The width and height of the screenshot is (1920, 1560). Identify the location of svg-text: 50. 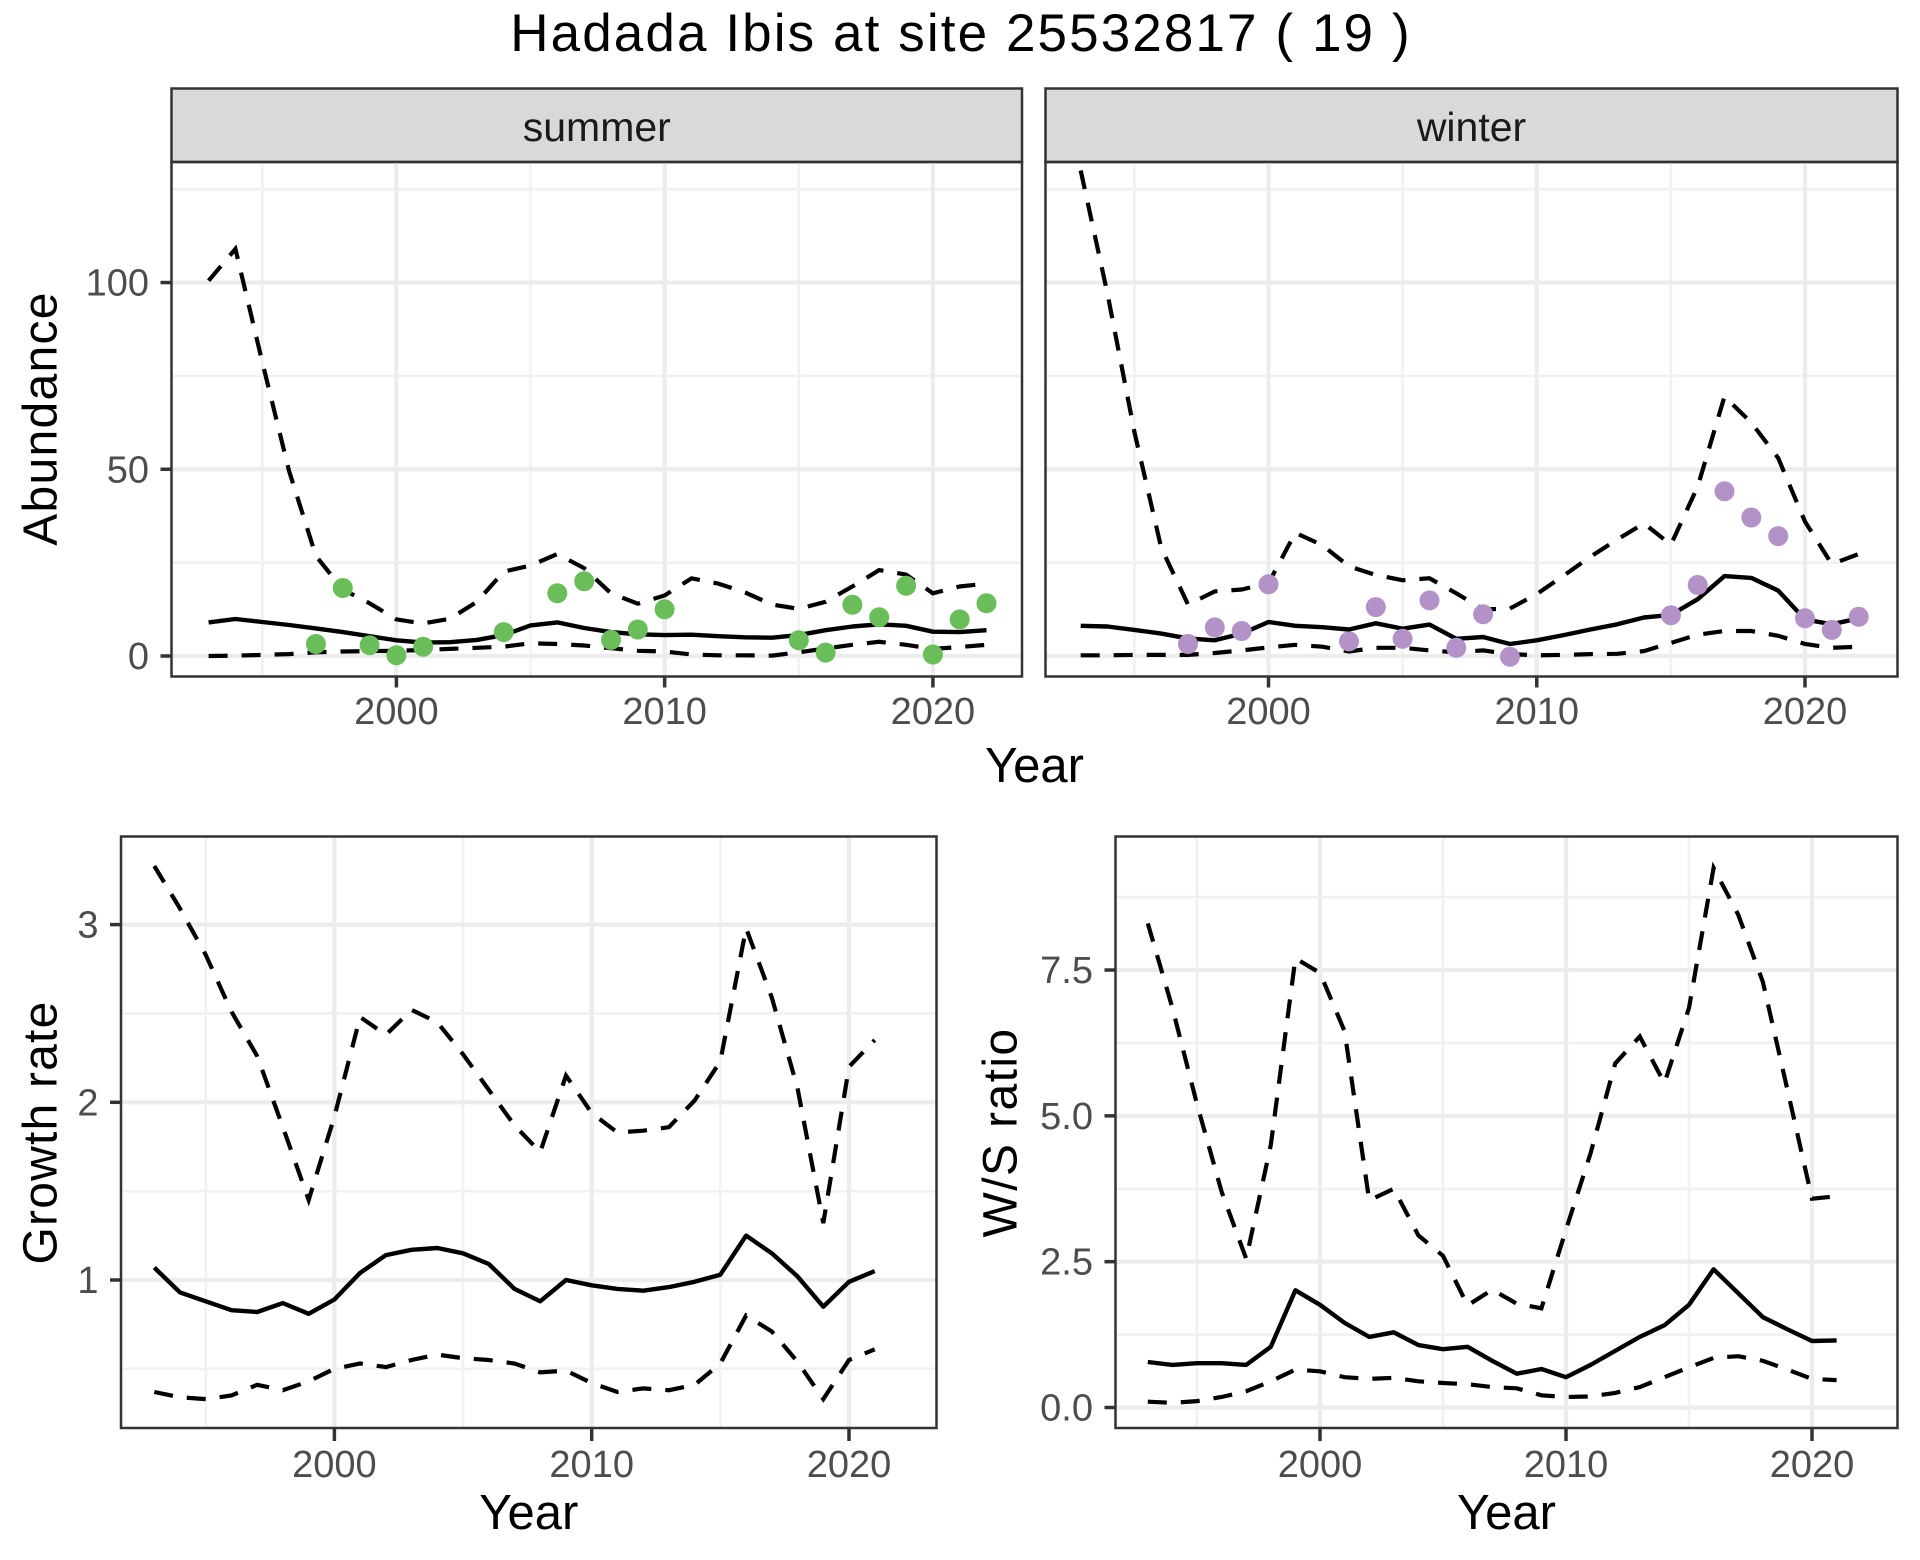
(128, 470).